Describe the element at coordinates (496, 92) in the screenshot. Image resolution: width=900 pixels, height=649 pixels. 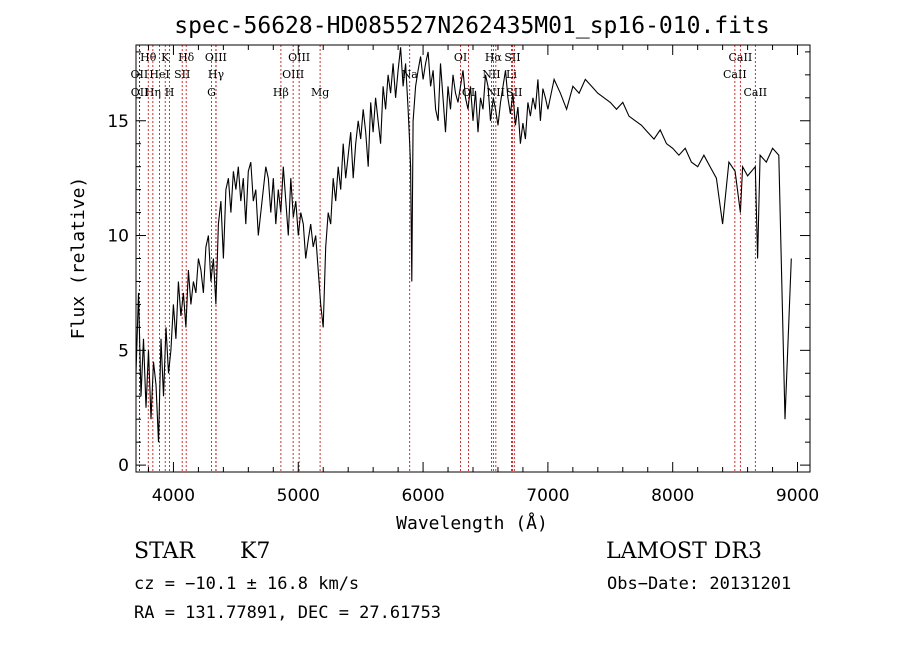
I see `marker-label-22: NII` at that location.